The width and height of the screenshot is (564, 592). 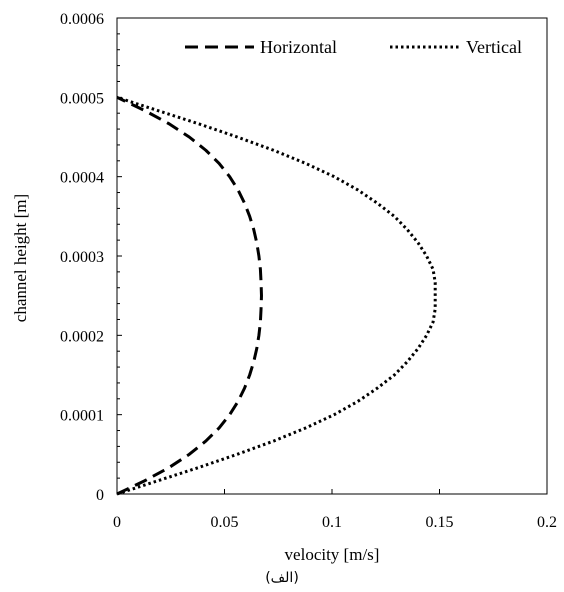 What do you see at coordinates (335, 510) in the screenshot?
I see `x-axis-ticks: 0 0.05 0.1 0.15 0.2` at bounding box center [335, 510].